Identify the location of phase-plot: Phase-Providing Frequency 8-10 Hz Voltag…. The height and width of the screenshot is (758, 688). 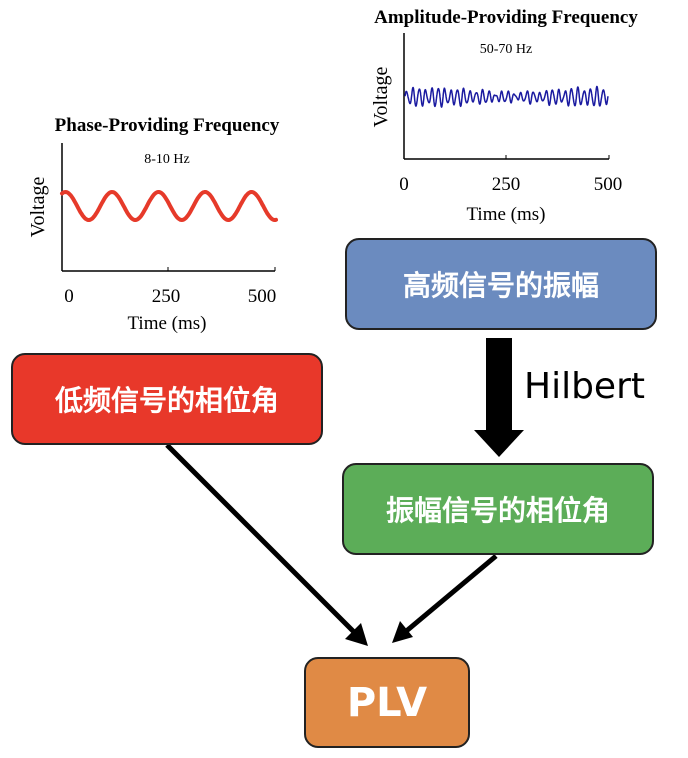
(153, 224).